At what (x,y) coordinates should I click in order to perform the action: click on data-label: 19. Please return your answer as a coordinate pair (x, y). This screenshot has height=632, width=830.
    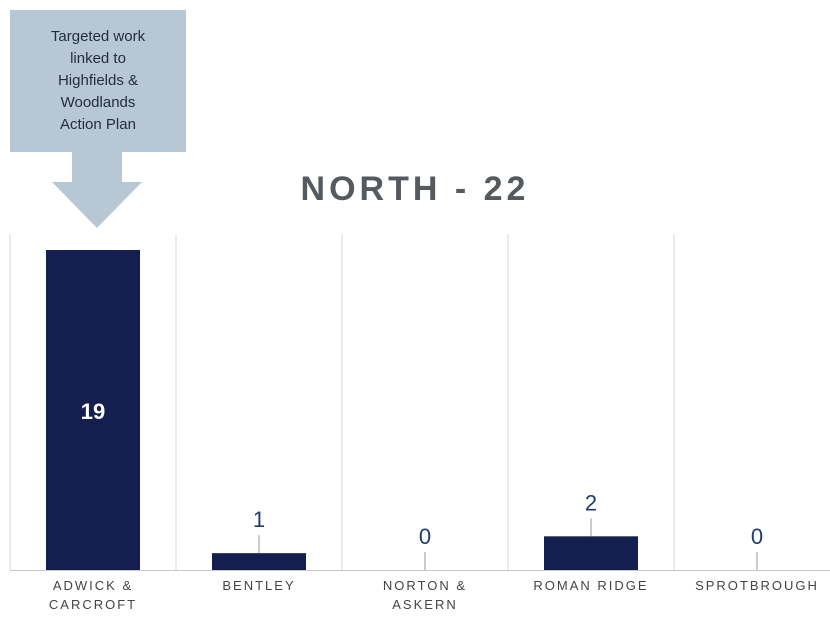
    Looking at the image, I should click on (93, 411).